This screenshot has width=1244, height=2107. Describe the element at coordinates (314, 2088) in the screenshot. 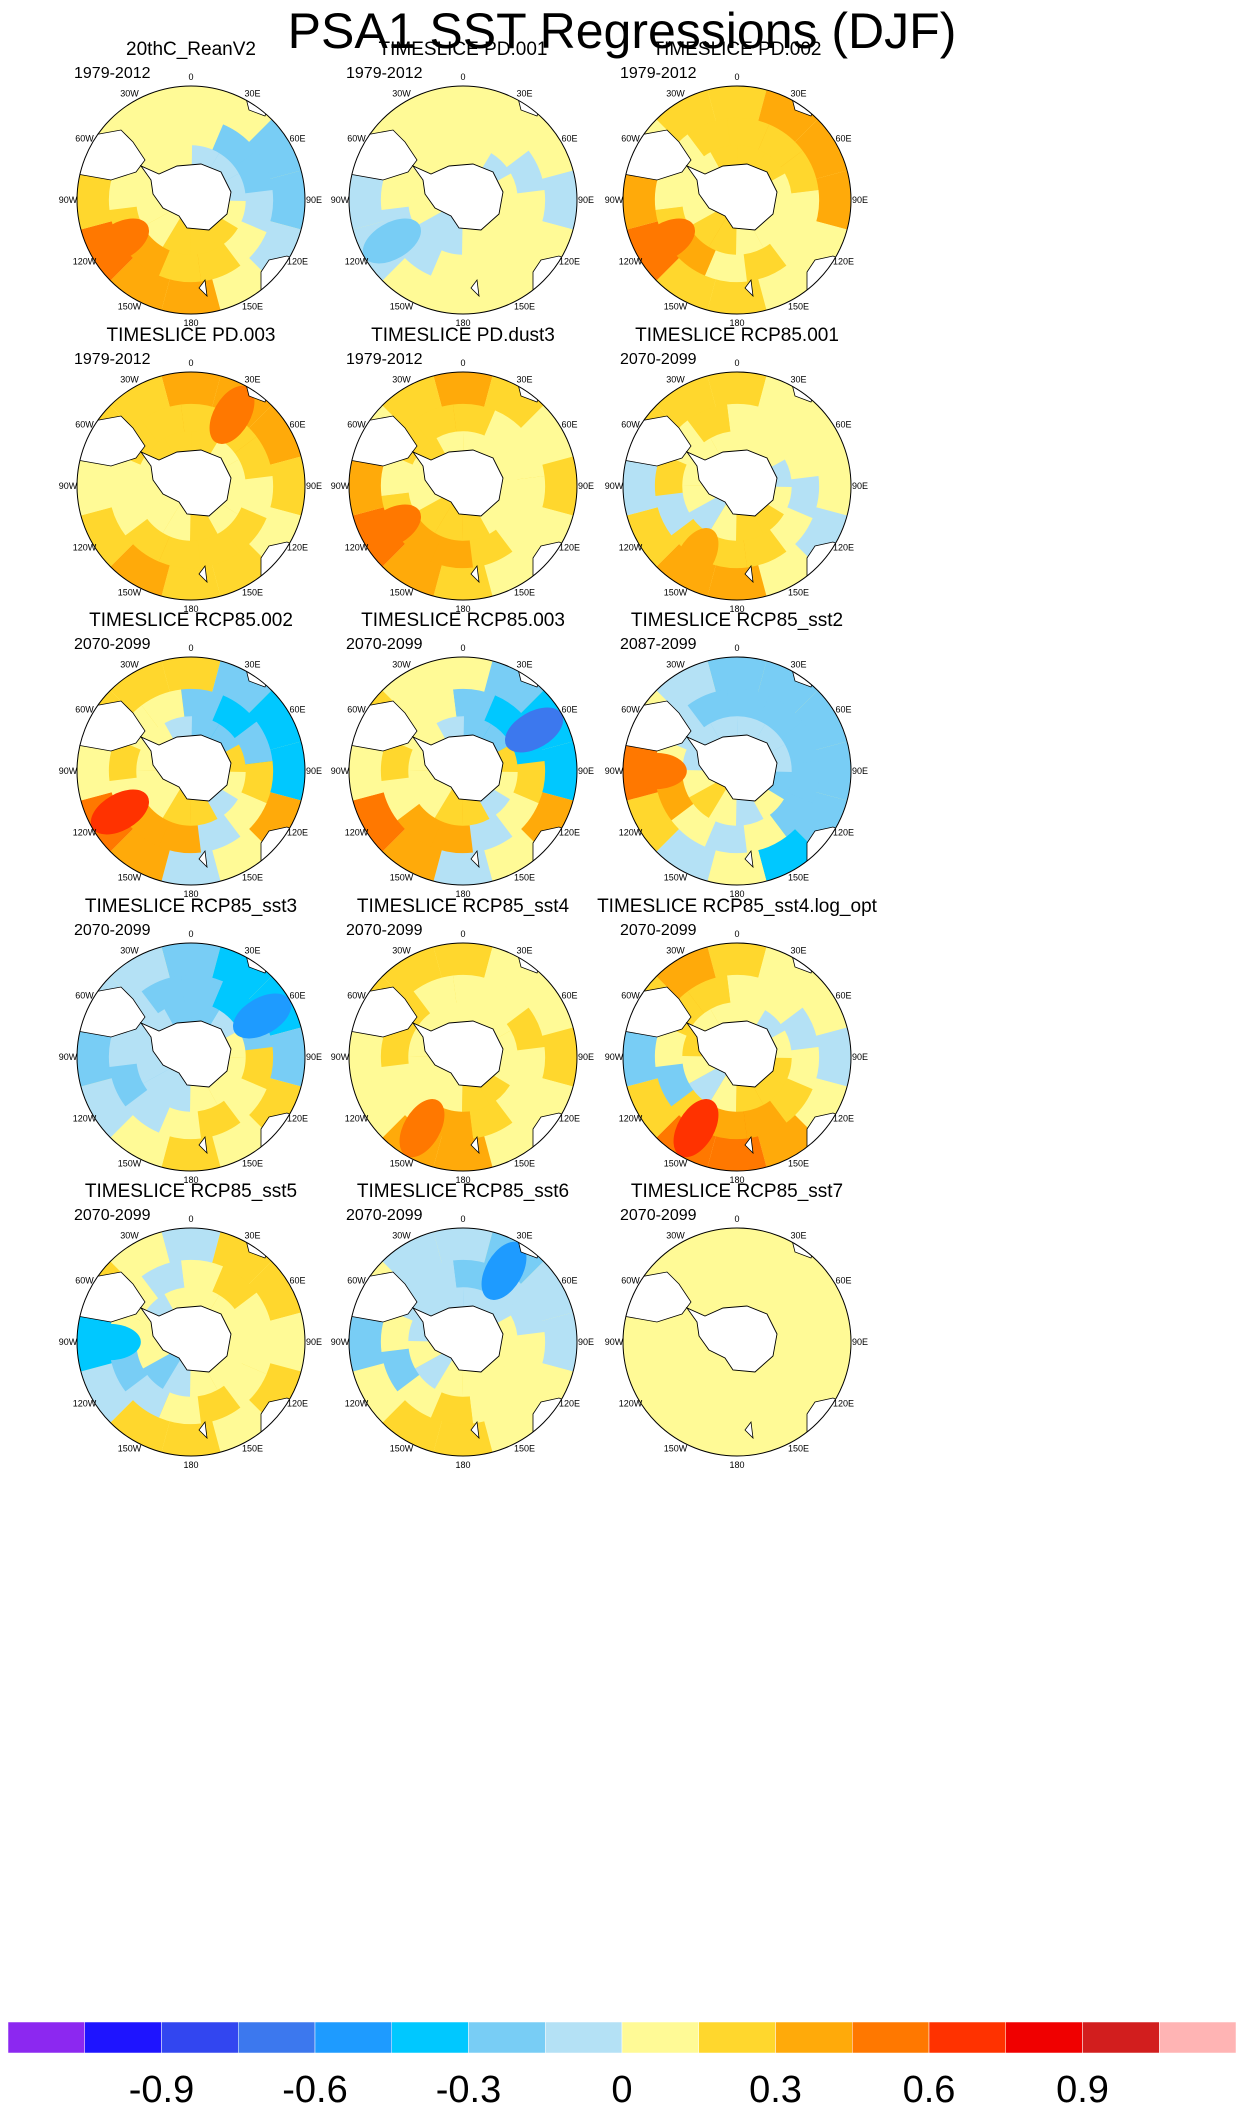

I see `colorbar-tick-label: -0.6` at that location.